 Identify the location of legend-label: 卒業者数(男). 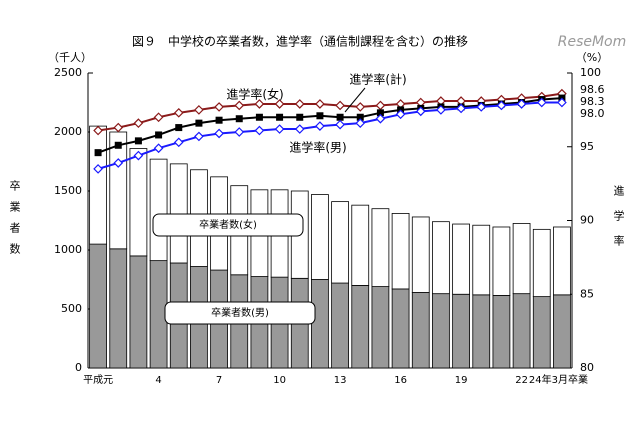
(240, 312).